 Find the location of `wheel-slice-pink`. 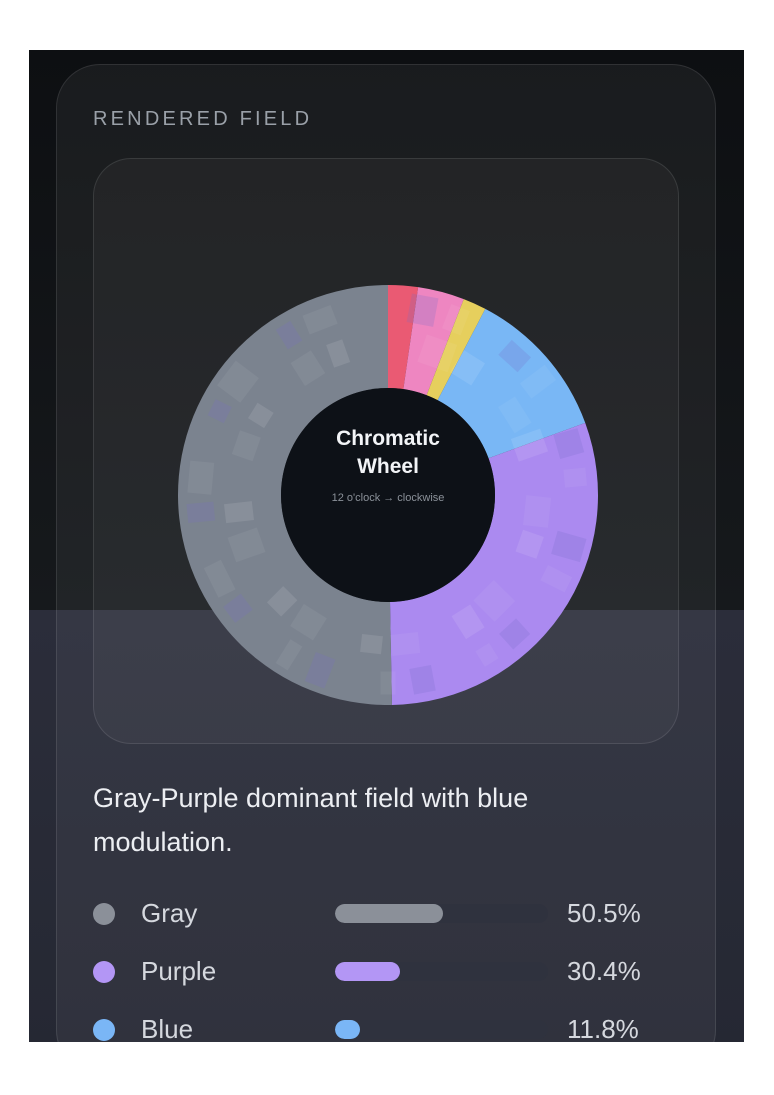

wheel-slice-pink is located at coordinates (433, 341).